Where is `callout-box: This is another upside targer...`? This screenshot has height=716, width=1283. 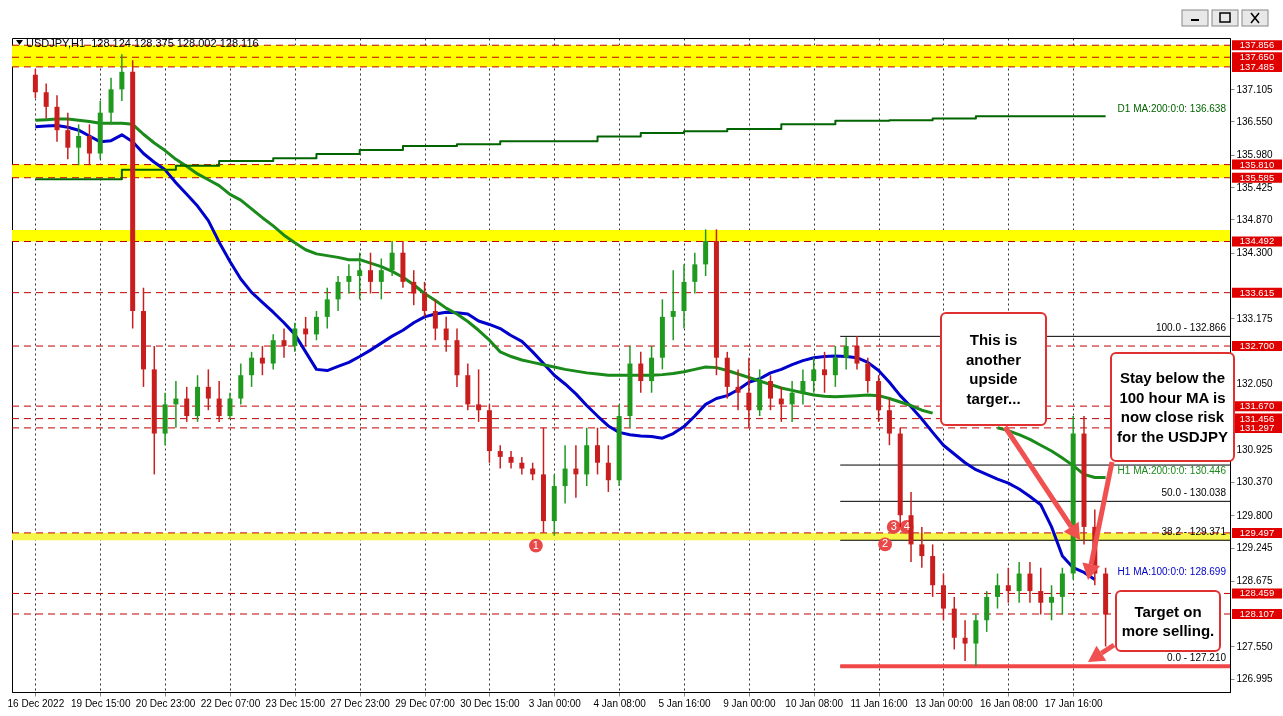 callout-box: This is another upside targer... is located at coordinates (993, 369).